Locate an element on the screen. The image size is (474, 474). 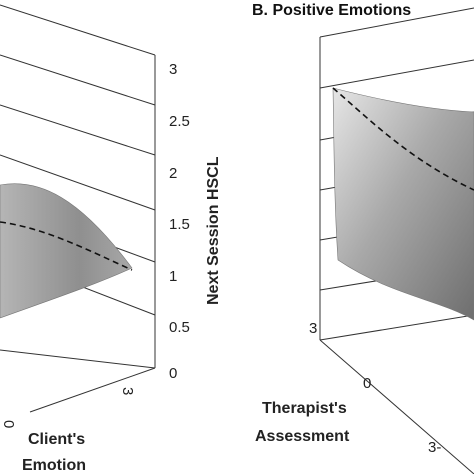
z-tick-0.5: 0.5 is located at coordinates (179, 327).